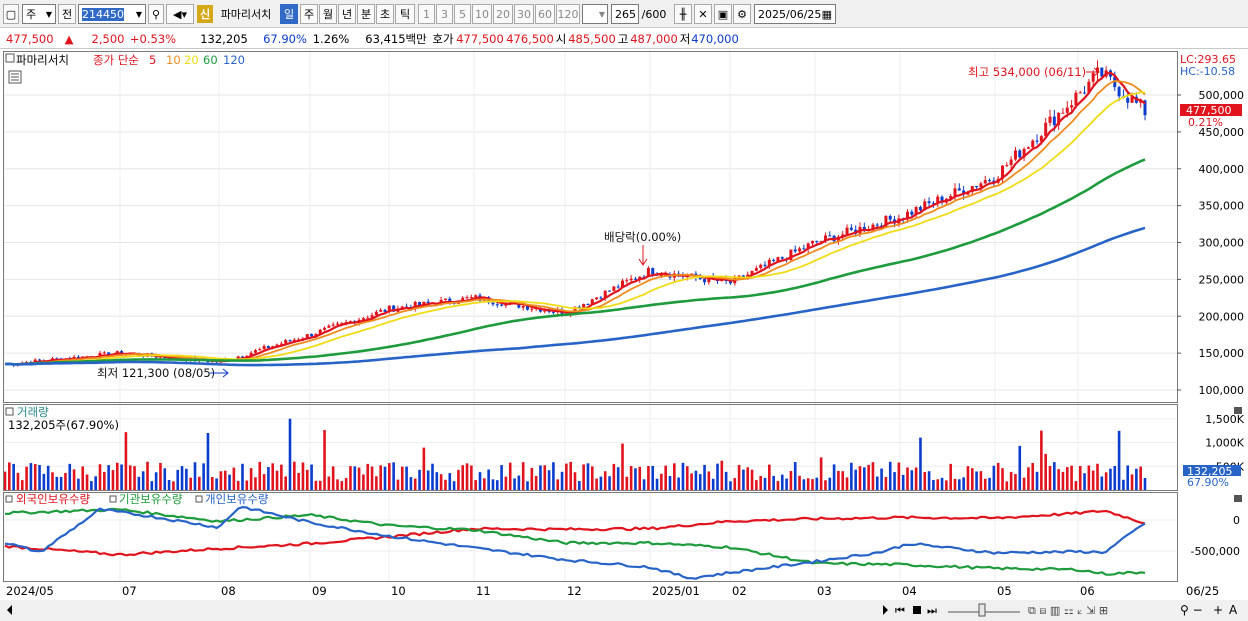 This screenshot has height=621, width=1248. What do you see at coordinates (1191, 610) in the screenshot?
I see `zoom-out-icon: ⚲ −` at bounding box center [1191, 610].